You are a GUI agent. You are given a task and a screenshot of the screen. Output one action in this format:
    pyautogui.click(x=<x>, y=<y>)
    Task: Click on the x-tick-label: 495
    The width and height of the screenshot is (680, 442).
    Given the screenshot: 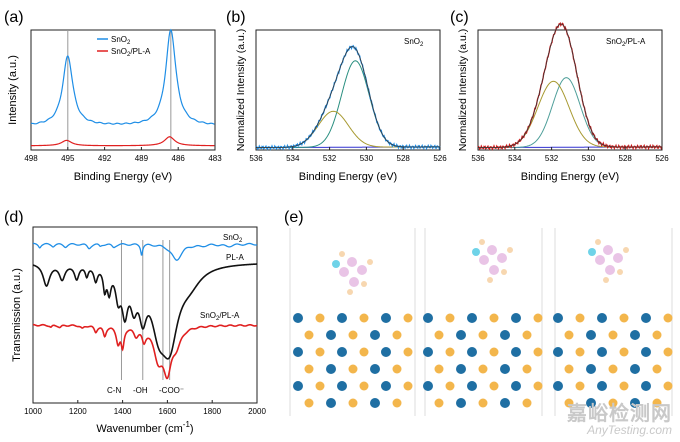 What is the action you would take?
    pyautogui.click(x=68, y=158)
    